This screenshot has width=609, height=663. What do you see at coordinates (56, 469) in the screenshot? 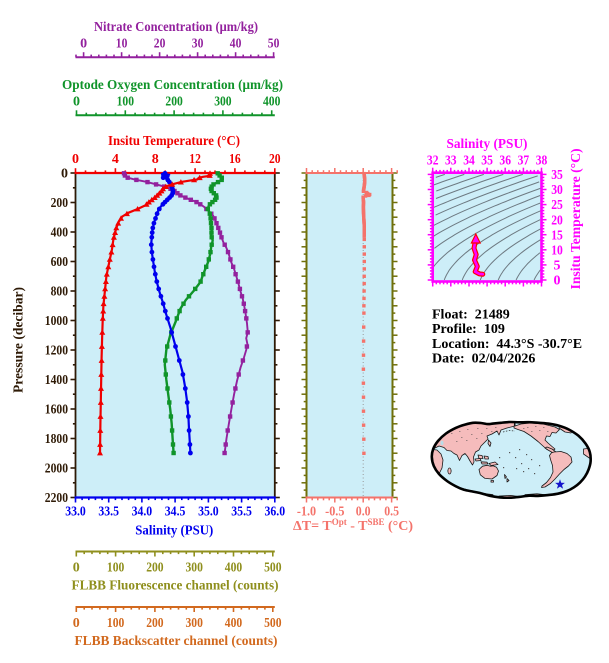
I see `svg-text: 2000` at bounding box center [56, 469].